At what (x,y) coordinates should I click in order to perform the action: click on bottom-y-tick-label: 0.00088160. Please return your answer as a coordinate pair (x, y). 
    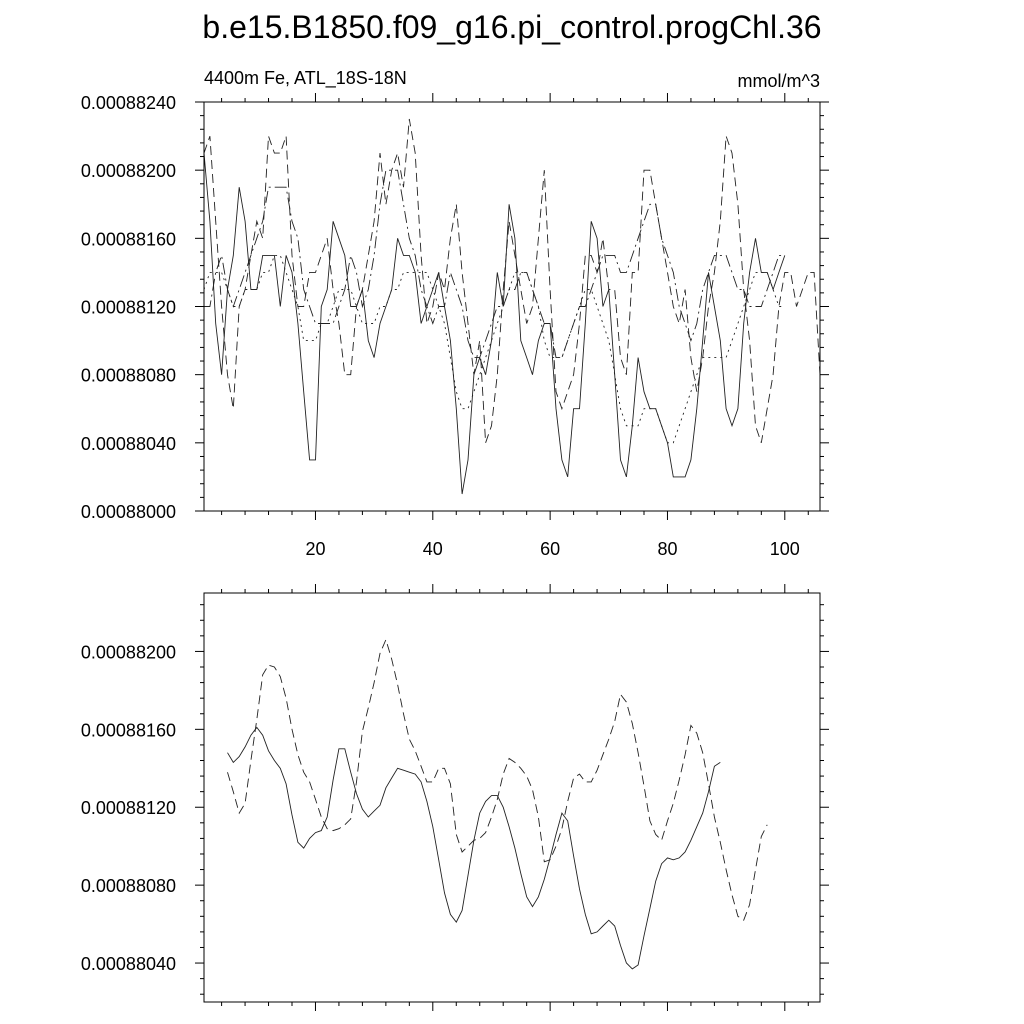
    Looking at the image, I should click on (128, 730).